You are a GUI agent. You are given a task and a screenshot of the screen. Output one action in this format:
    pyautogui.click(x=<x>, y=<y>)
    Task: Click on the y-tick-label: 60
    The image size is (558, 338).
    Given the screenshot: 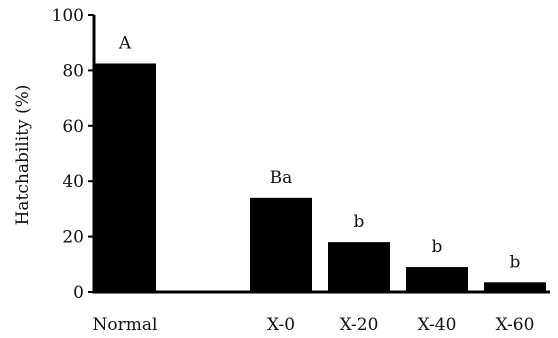 What is the action you would take?
    pyautogui.click(x=73, y=127)
    